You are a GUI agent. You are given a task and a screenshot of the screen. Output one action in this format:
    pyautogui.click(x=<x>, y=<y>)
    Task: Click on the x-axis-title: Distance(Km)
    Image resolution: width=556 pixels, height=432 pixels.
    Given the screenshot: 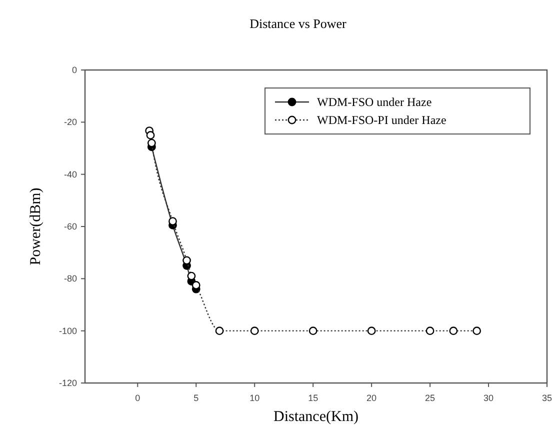 What is the action you would take?
    pyautogui.click(x=316, y=417)
    